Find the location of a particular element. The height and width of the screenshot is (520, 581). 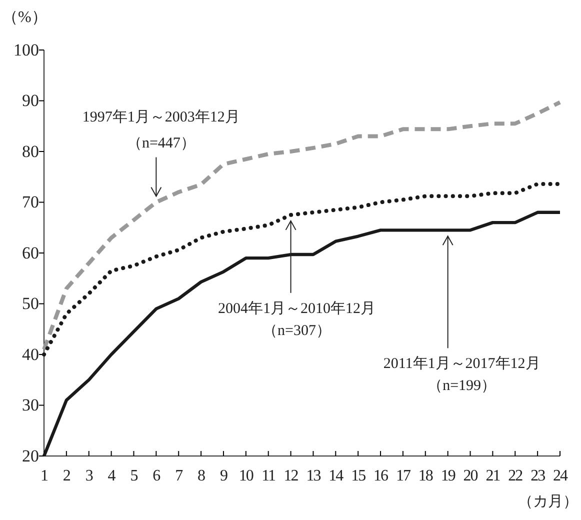

y-tick-label: 50 is located at coordinates (30, 304).